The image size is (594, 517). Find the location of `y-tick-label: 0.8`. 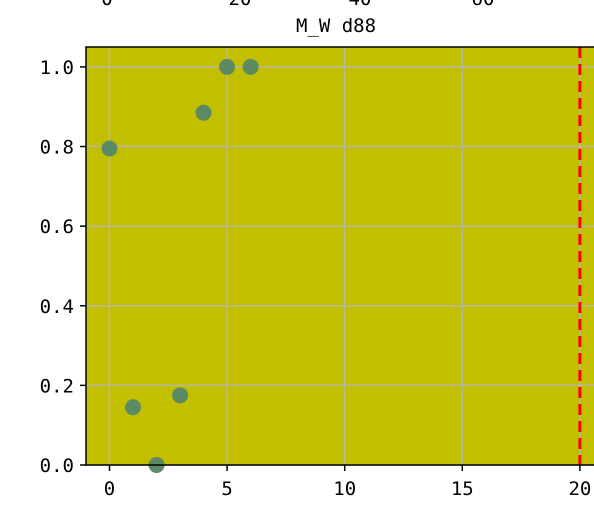

y-tick-label: 0.8 is located at coordinates (57, 148).